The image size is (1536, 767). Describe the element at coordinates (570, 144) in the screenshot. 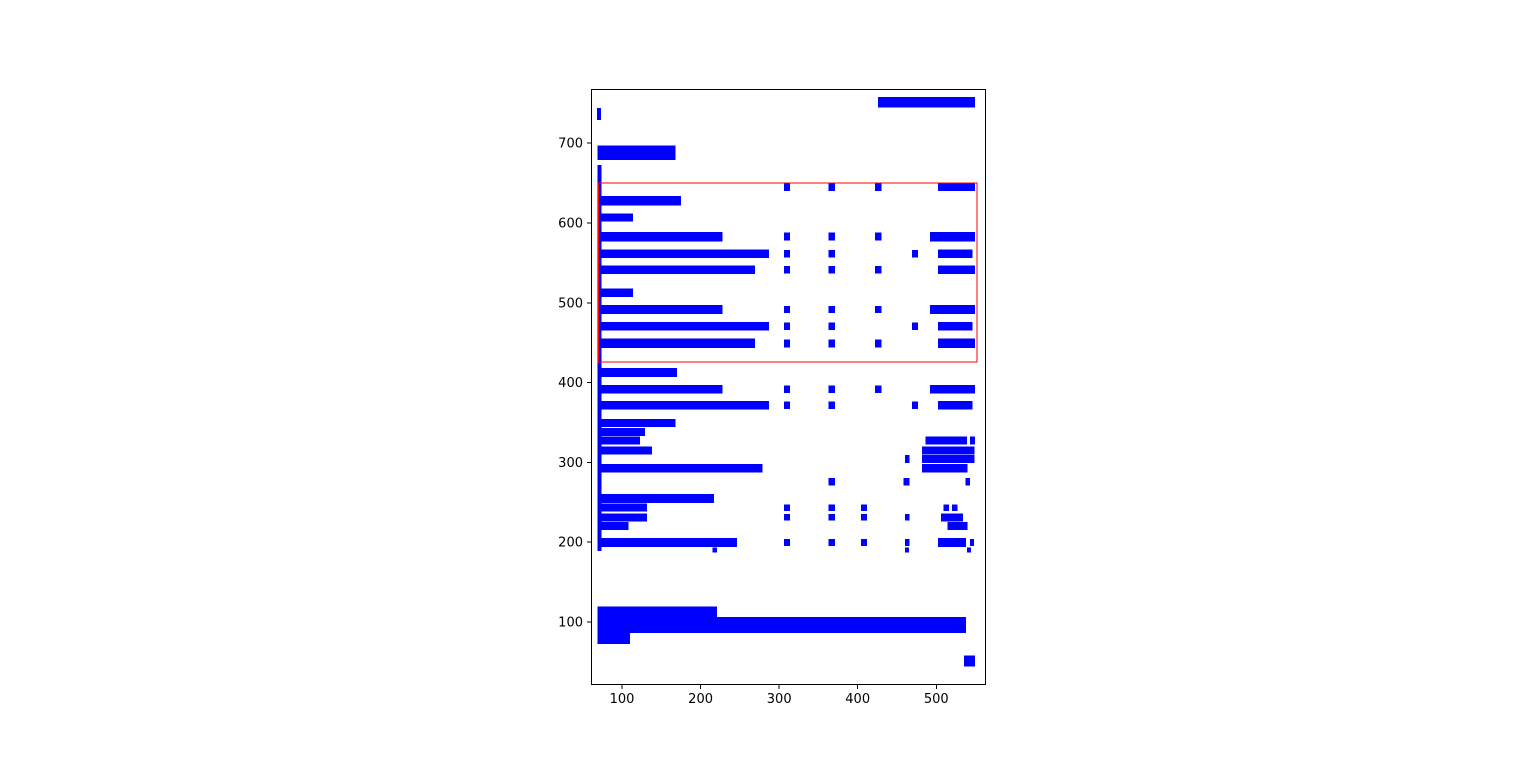

I see `y-tick-label: 700` at that location.